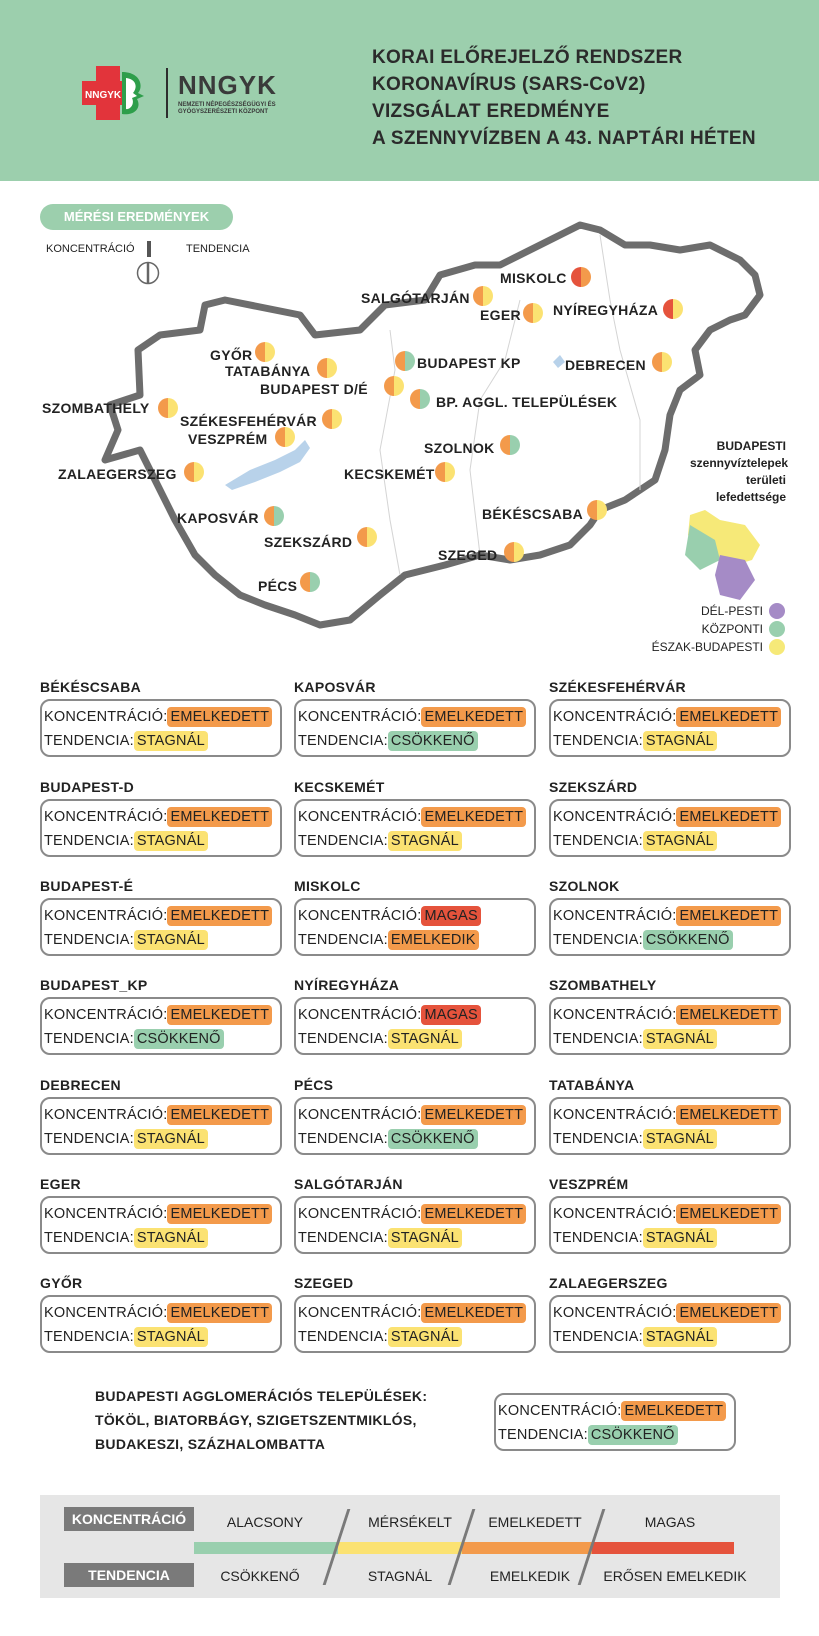 This screenshot has height=1636, width=819. What do you see at coordinates (268, 371) in the screenshot?
I see `city-label-tatabanya: TATABÁNYA` at bounding box center [268, 371].